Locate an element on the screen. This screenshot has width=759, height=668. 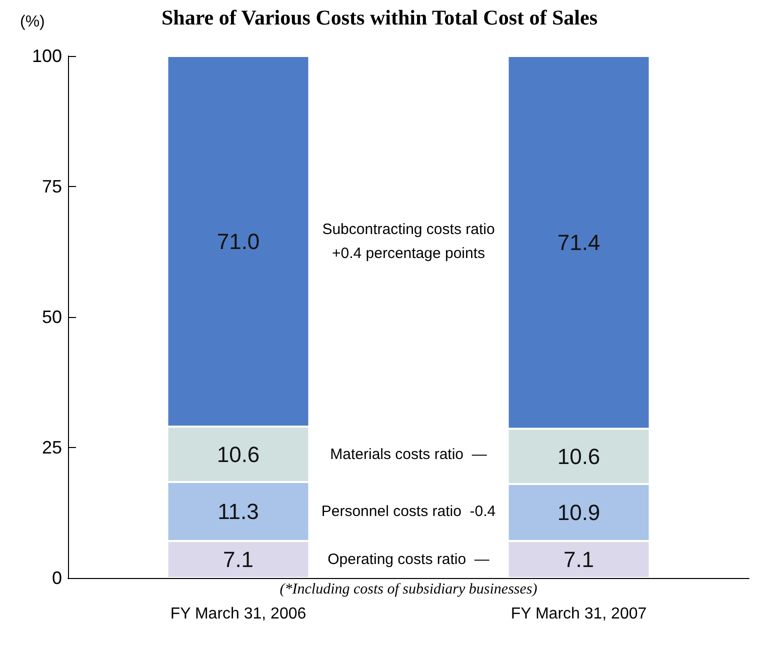
y-axis-title: (%) is located at coordinates (32, 22).